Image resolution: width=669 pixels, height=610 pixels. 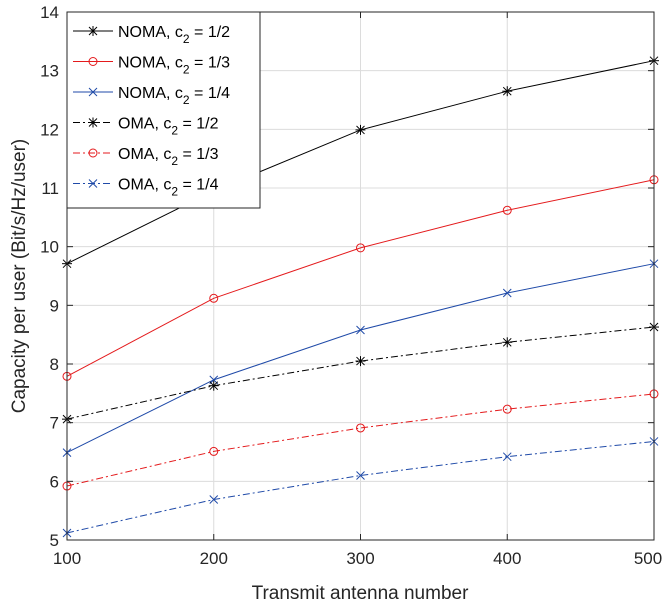 I want to click on legend-item: NOMA, c2 = 1/4, so click(x=151, y=96).